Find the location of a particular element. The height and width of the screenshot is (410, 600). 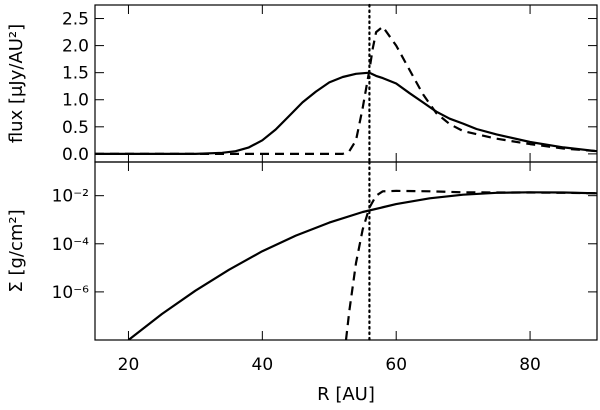

x-tick-label: 80 is located at coordinates (530, 365).